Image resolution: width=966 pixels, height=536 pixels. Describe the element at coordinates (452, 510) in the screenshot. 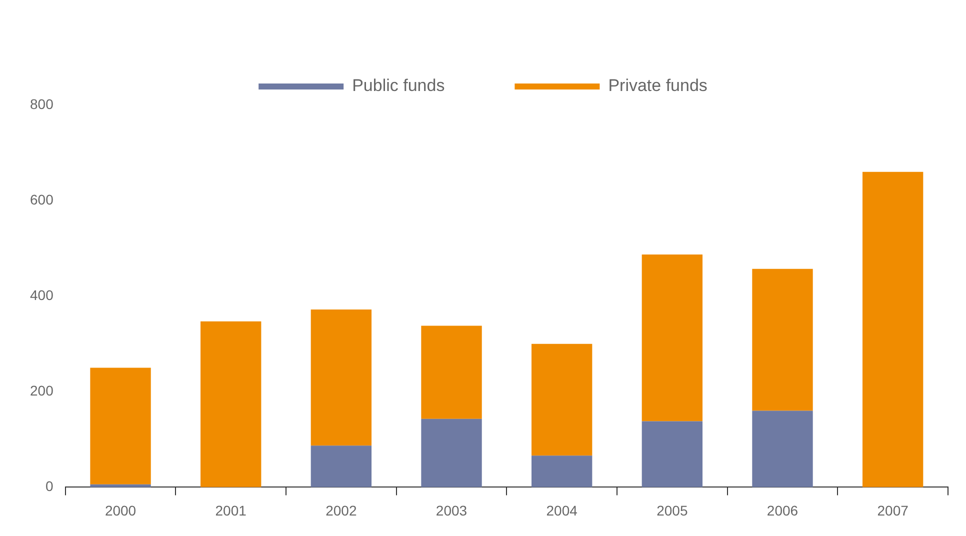

I see `x-tick-label: 2003` at that location.